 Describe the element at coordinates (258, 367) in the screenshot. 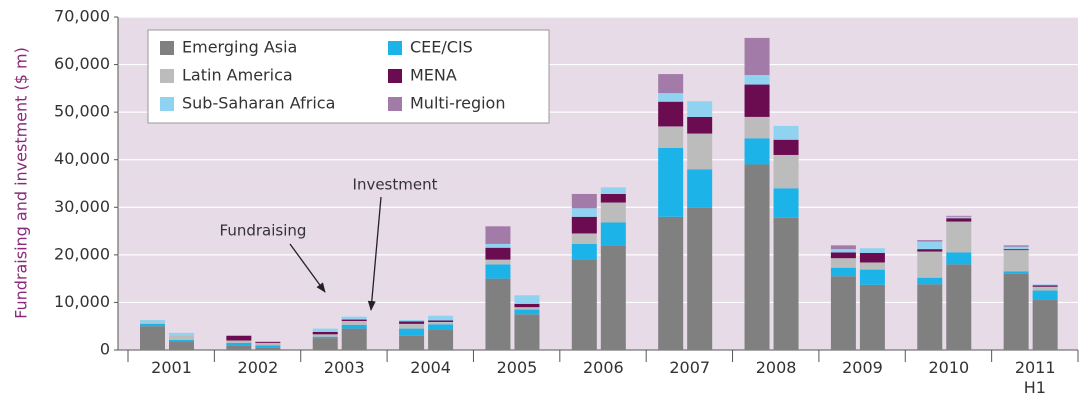

I see `x-tick-label: 2002` at that location.